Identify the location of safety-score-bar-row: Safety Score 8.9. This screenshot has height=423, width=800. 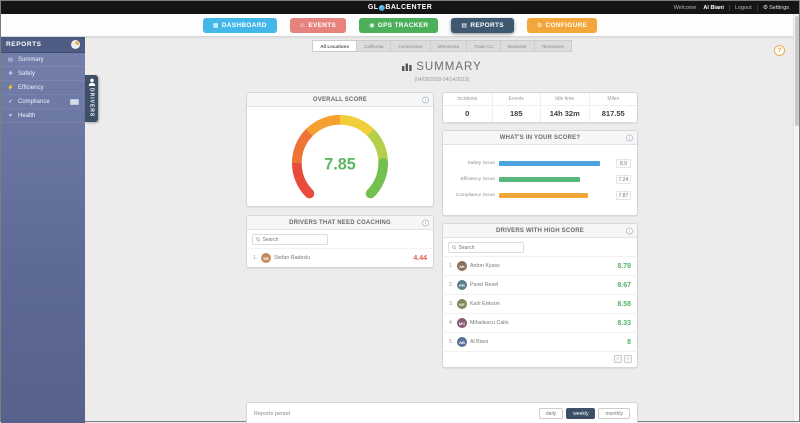
(540, 163).